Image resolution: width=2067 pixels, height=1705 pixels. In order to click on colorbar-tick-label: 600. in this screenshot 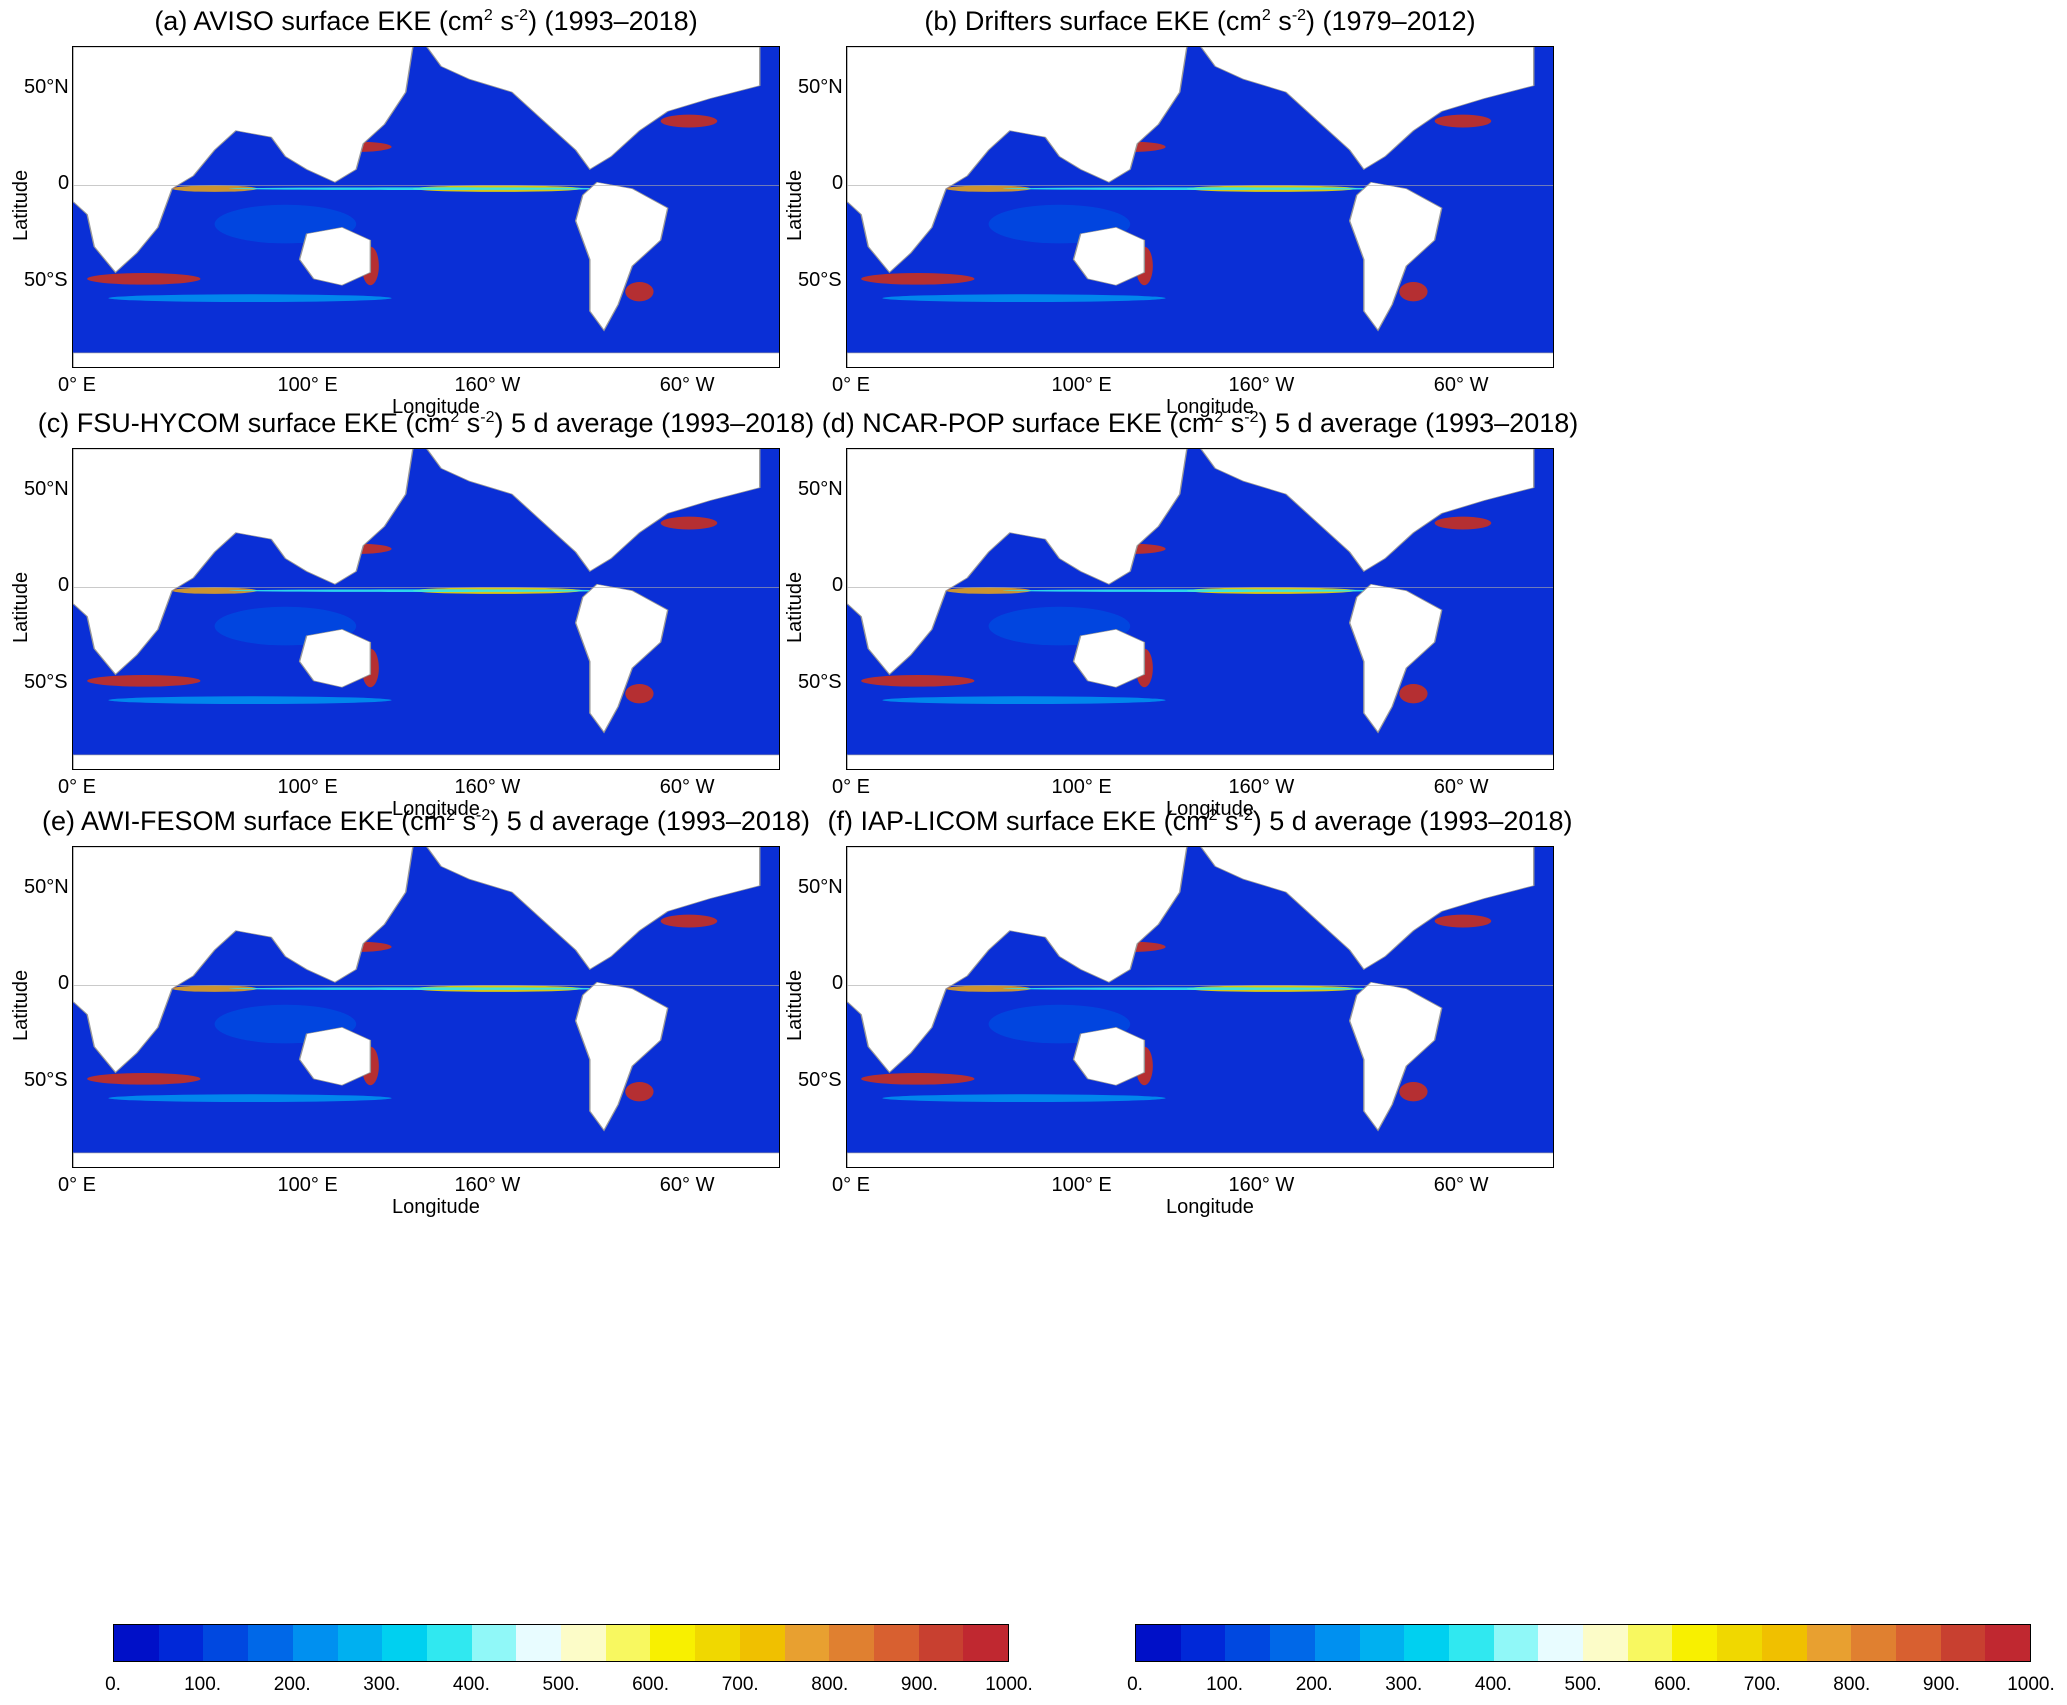, I will do `click(651, 1684)`.